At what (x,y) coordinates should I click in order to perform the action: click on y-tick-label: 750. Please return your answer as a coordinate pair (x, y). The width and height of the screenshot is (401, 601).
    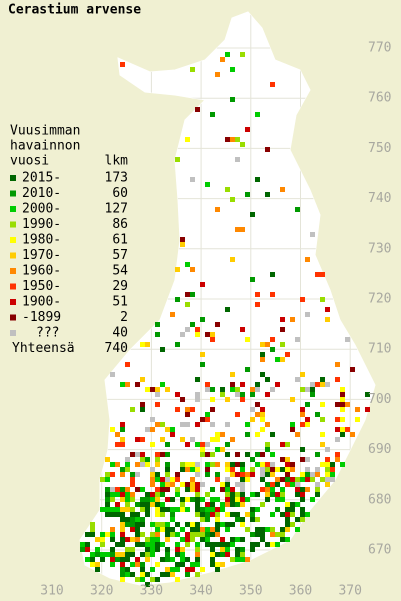
    Looking at the image, I should click on (379, 148).